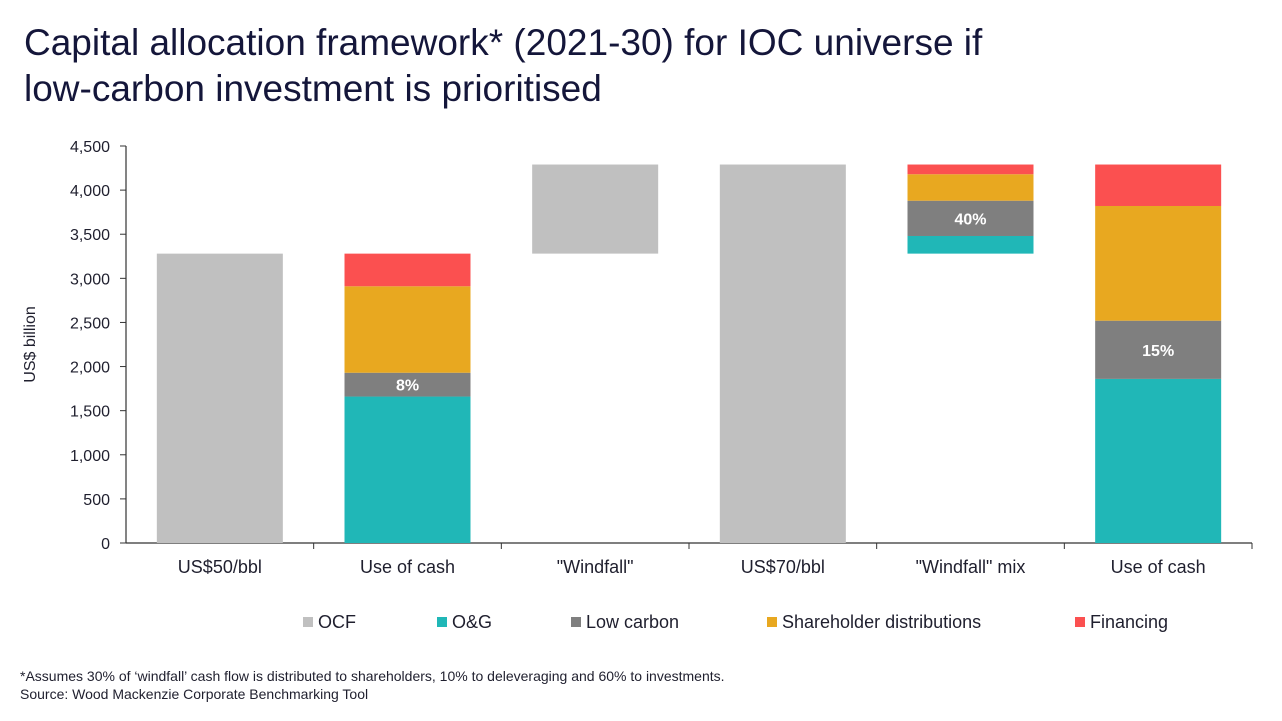  What do you see at coordinates (313, 88) in the screenshot?
I see `chart-title-line-2: low-carbon investment is prioritised` at bounding box center [313, 88].